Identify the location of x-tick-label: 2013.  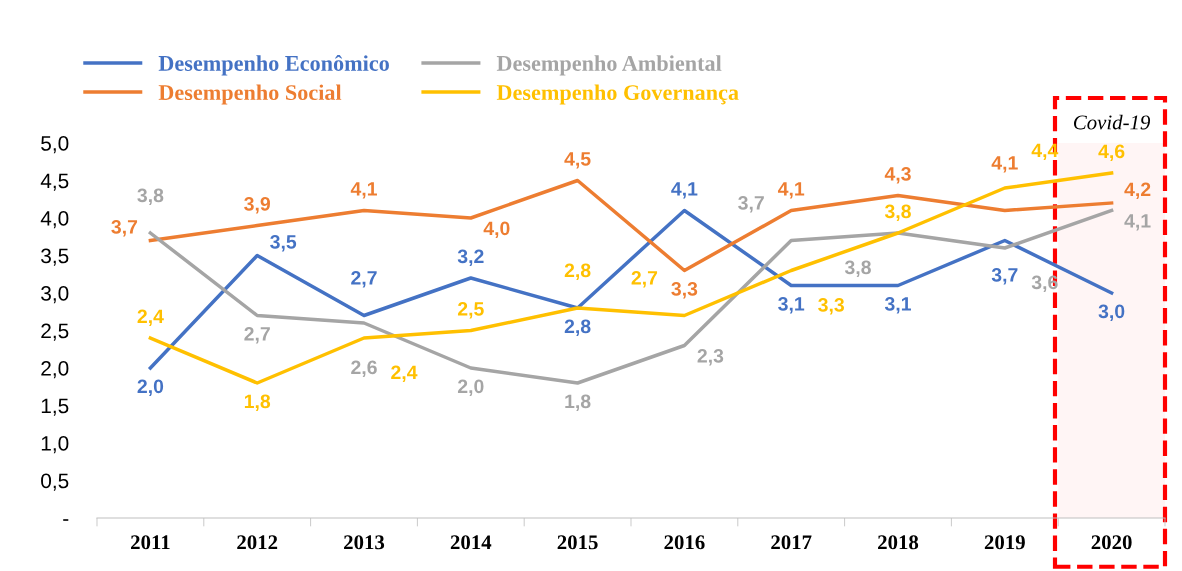
(364, 542).